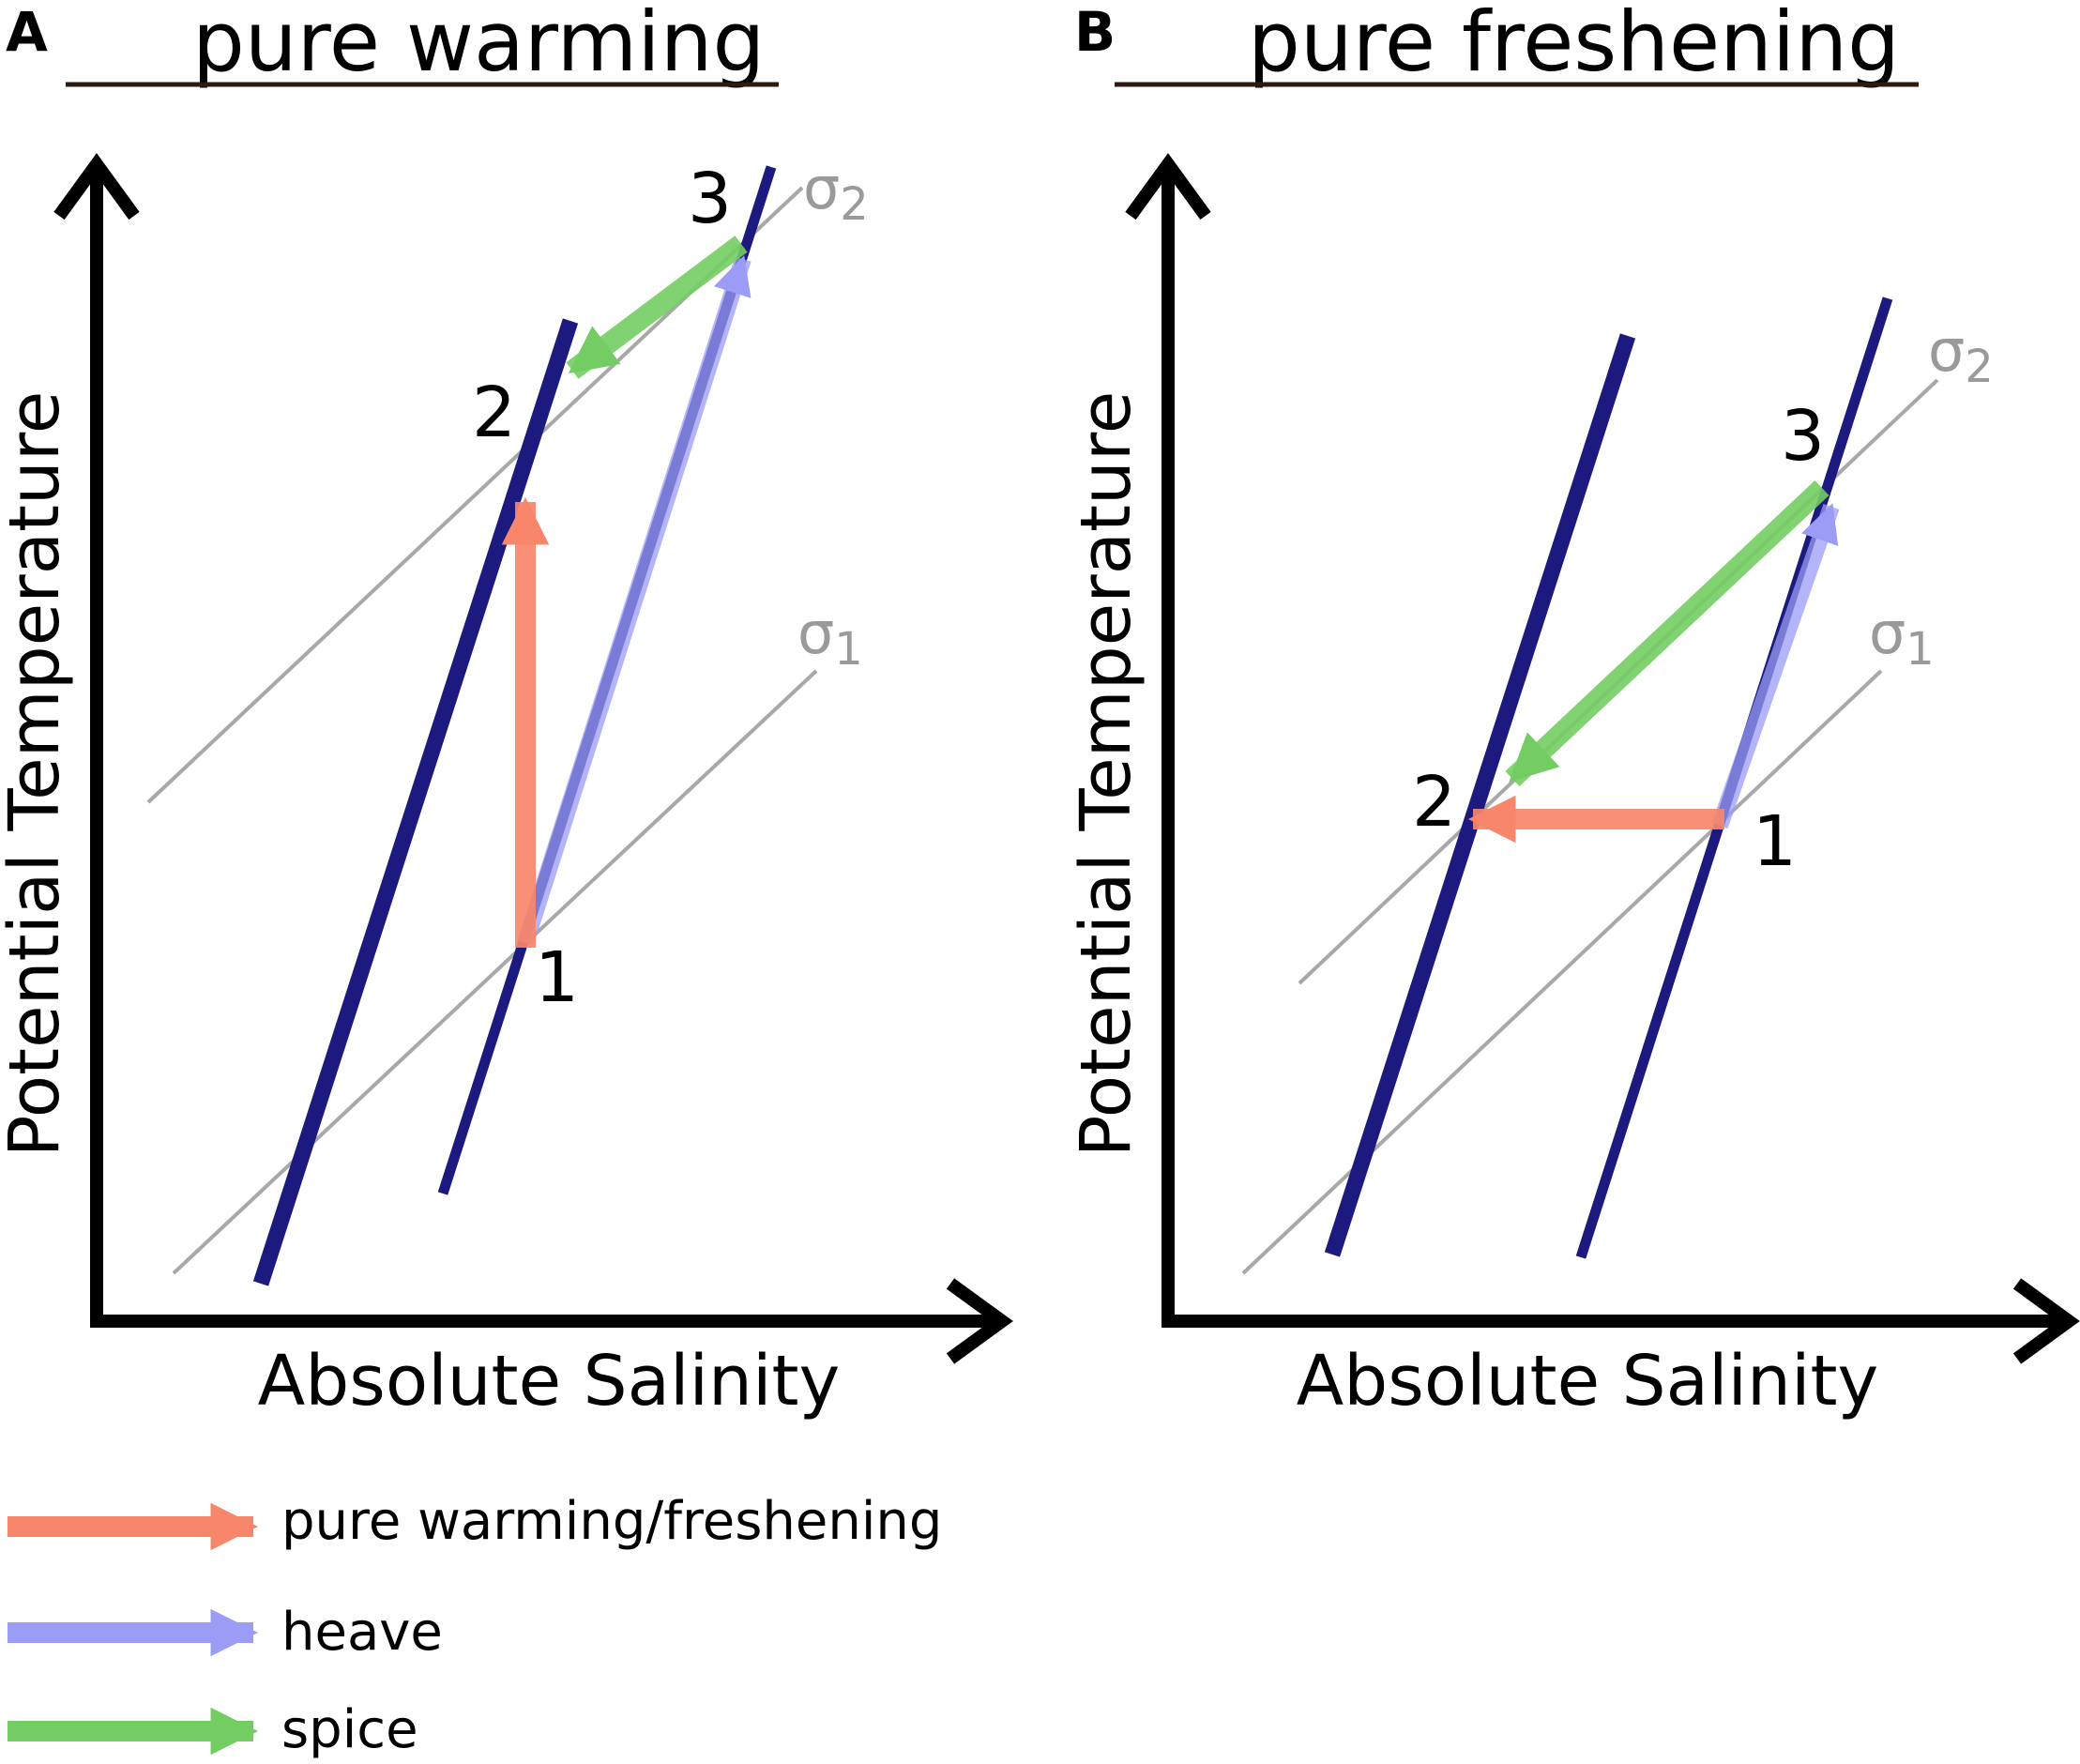 The image size is (2080, 1764). Describe the element at coordinates (557, 977) in the screenshot. I see `panel-a-point-1-label: 1` at that location.